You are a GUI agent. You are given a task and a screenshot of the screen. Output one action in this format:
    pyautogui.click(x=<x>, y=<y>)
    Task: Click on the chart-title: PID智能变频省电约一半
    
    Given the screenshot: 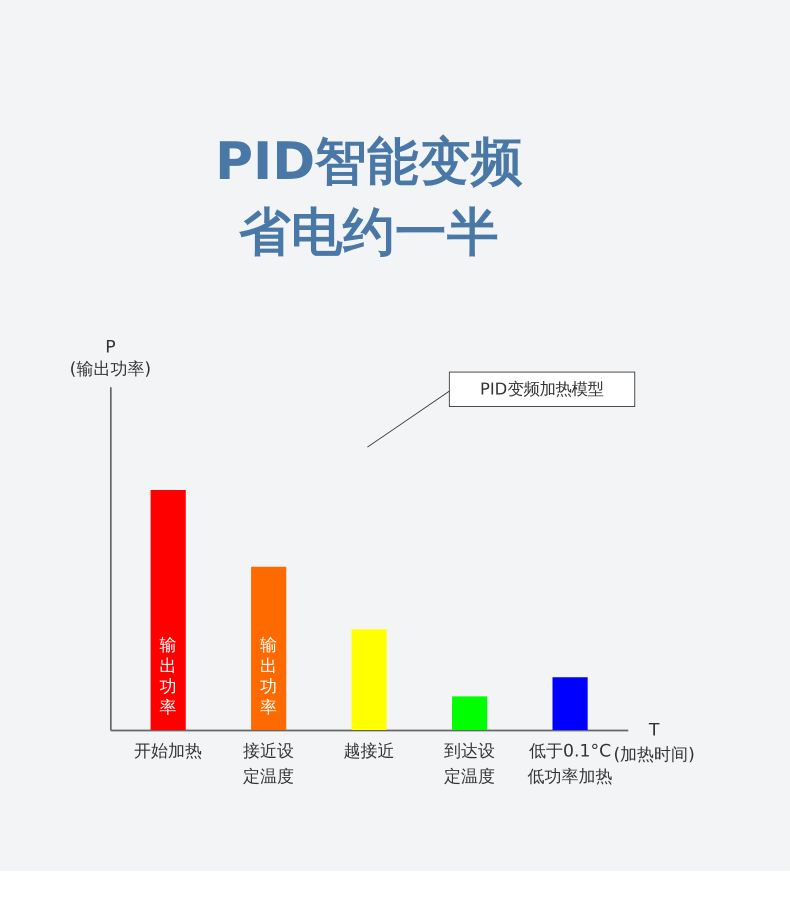 What is the action you would take?
    pyautogui.click(x=369, y=197)
    